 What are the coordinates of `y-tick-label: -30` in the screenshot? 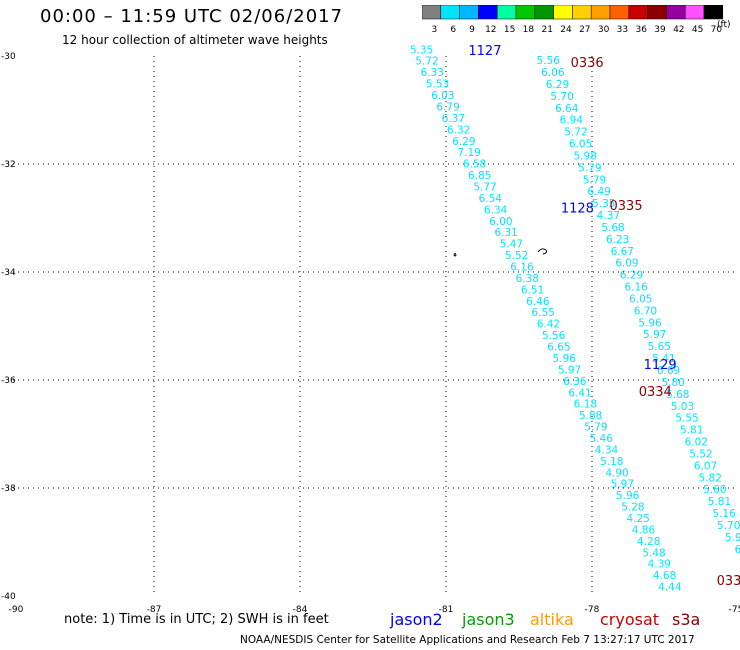 It's located at (8, 57).